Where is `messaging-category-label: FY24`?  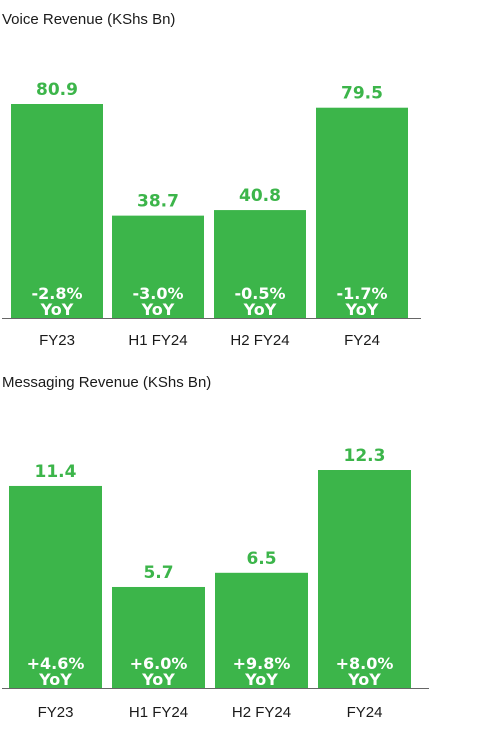
messaging-category-label: FY24 is located at coordinates (365, 712).